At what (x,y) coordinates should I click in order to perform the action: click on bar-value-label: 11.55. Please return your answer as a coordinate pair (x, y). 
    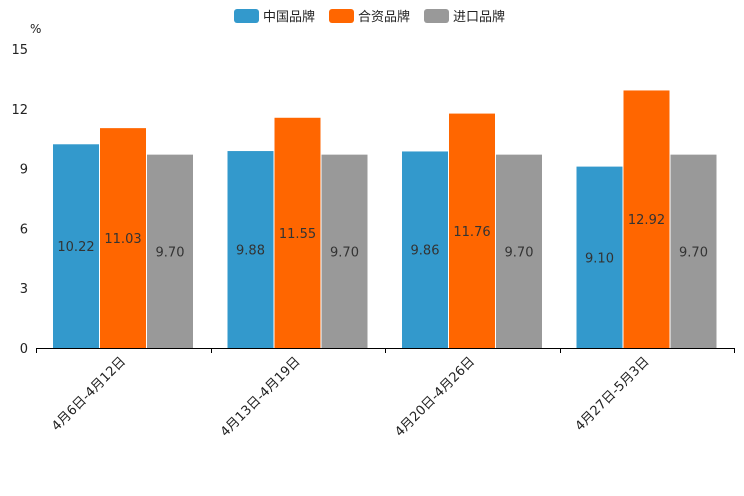
    Looking at the image, I should click on (297, 234).